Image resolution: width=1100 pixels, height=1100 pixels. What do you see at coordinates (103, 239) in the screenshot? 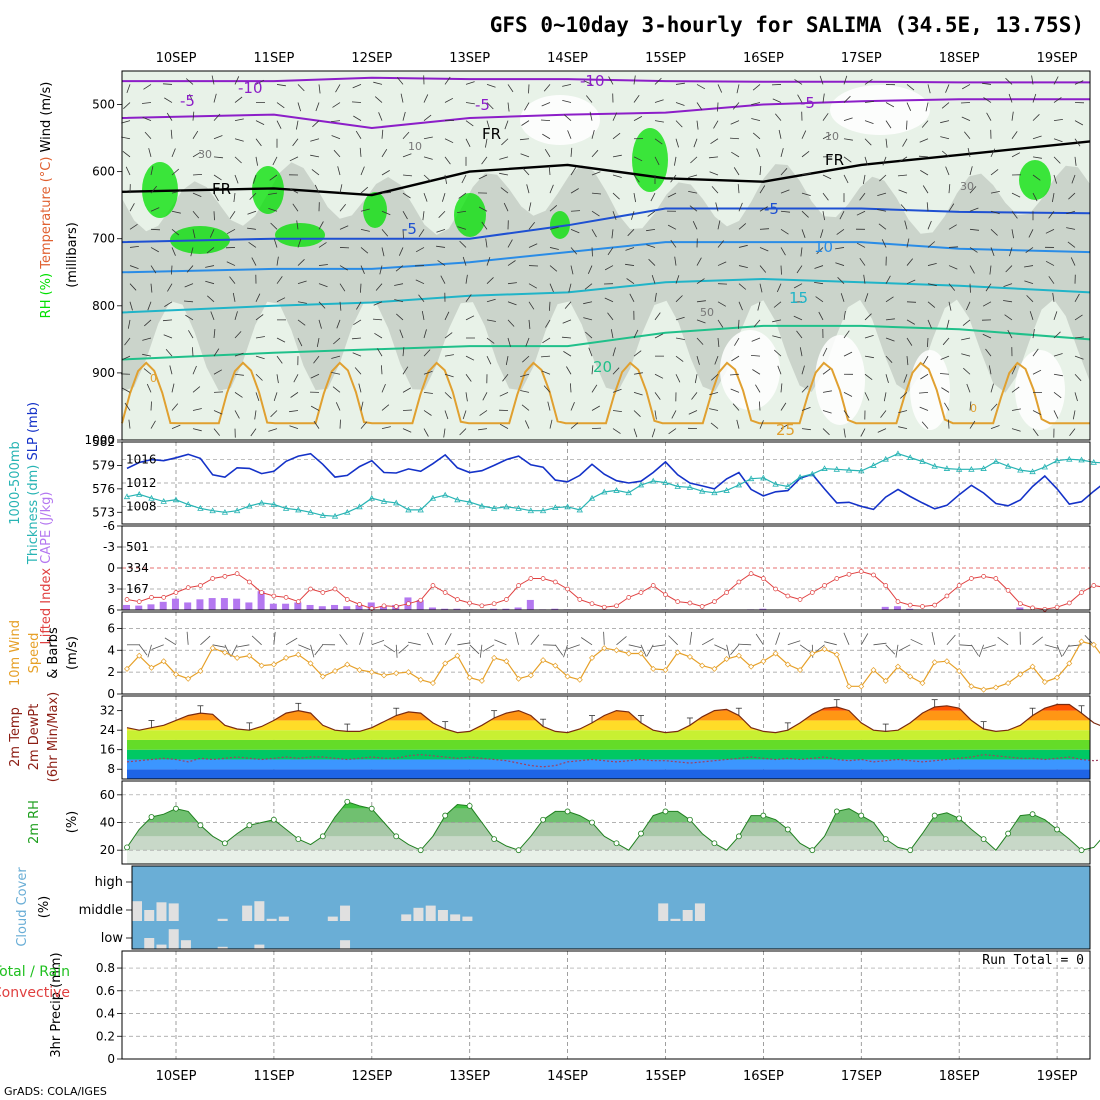
I see `pressure-tick-label: 700` at bounding box center [103, 239].